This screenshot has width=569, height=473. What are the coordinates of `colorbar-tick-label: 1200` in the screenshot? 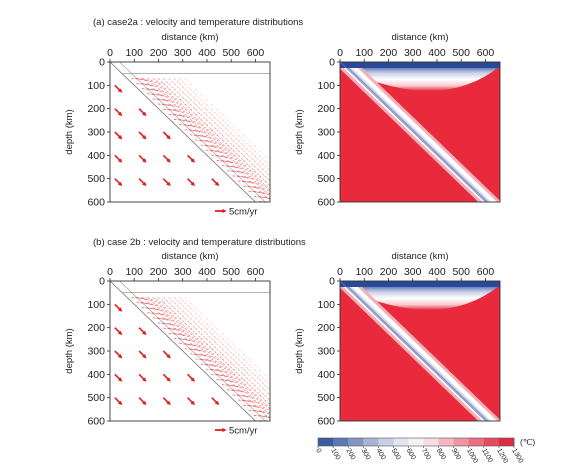 It's located at (502, 456).